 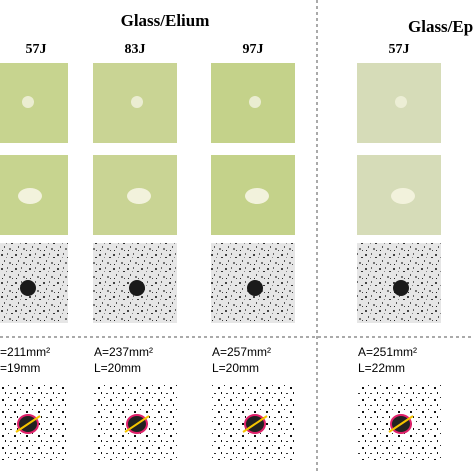 I want to click on right-title: Glass/Ep, so click(x=440, y=26).